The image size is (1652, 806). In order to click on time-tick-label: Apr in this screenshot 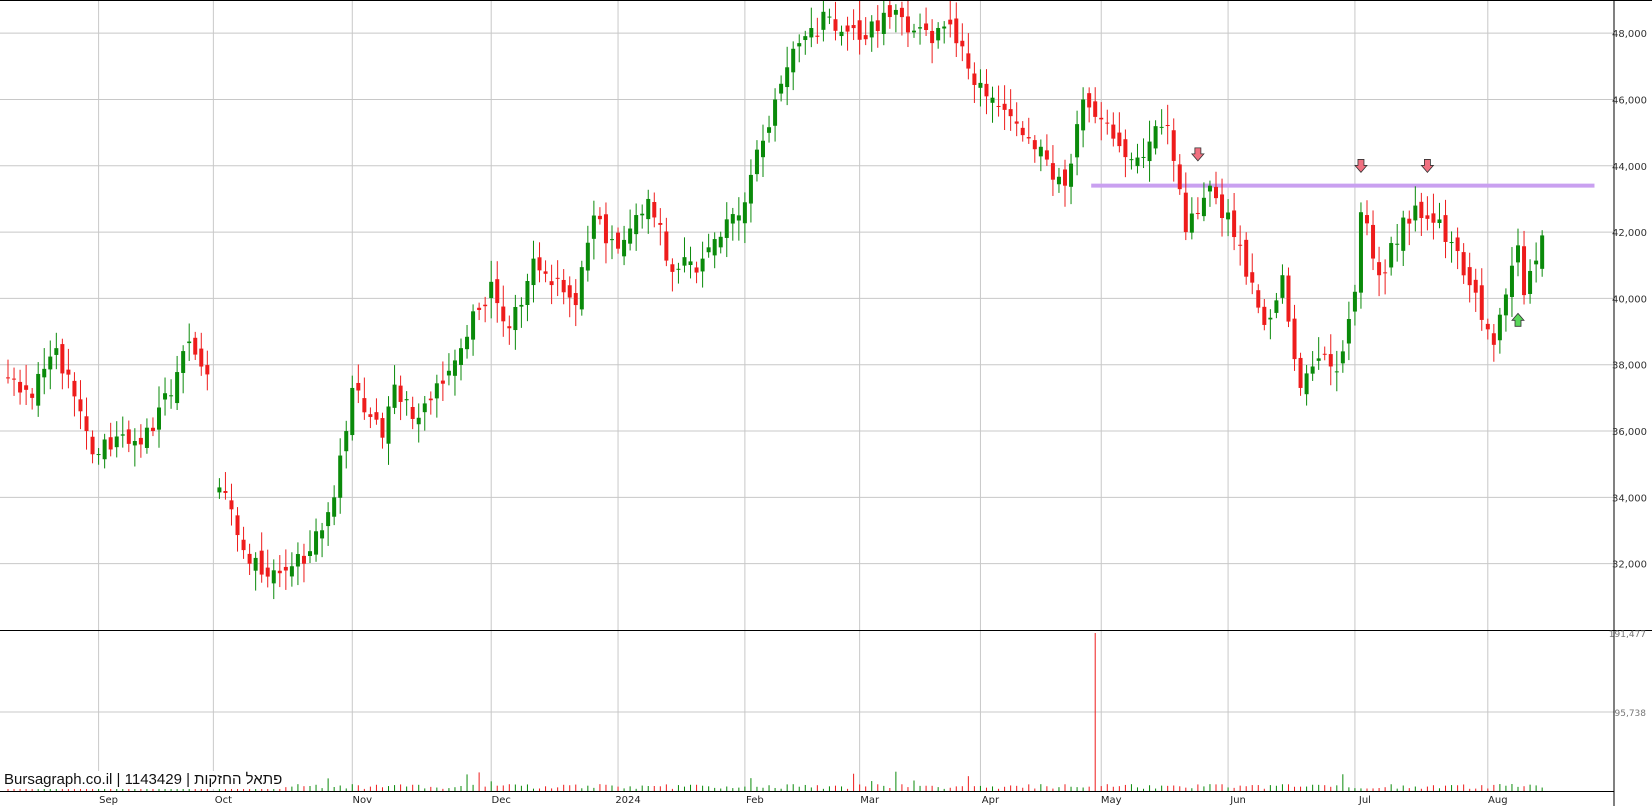, I will do `click(991, 800)`.